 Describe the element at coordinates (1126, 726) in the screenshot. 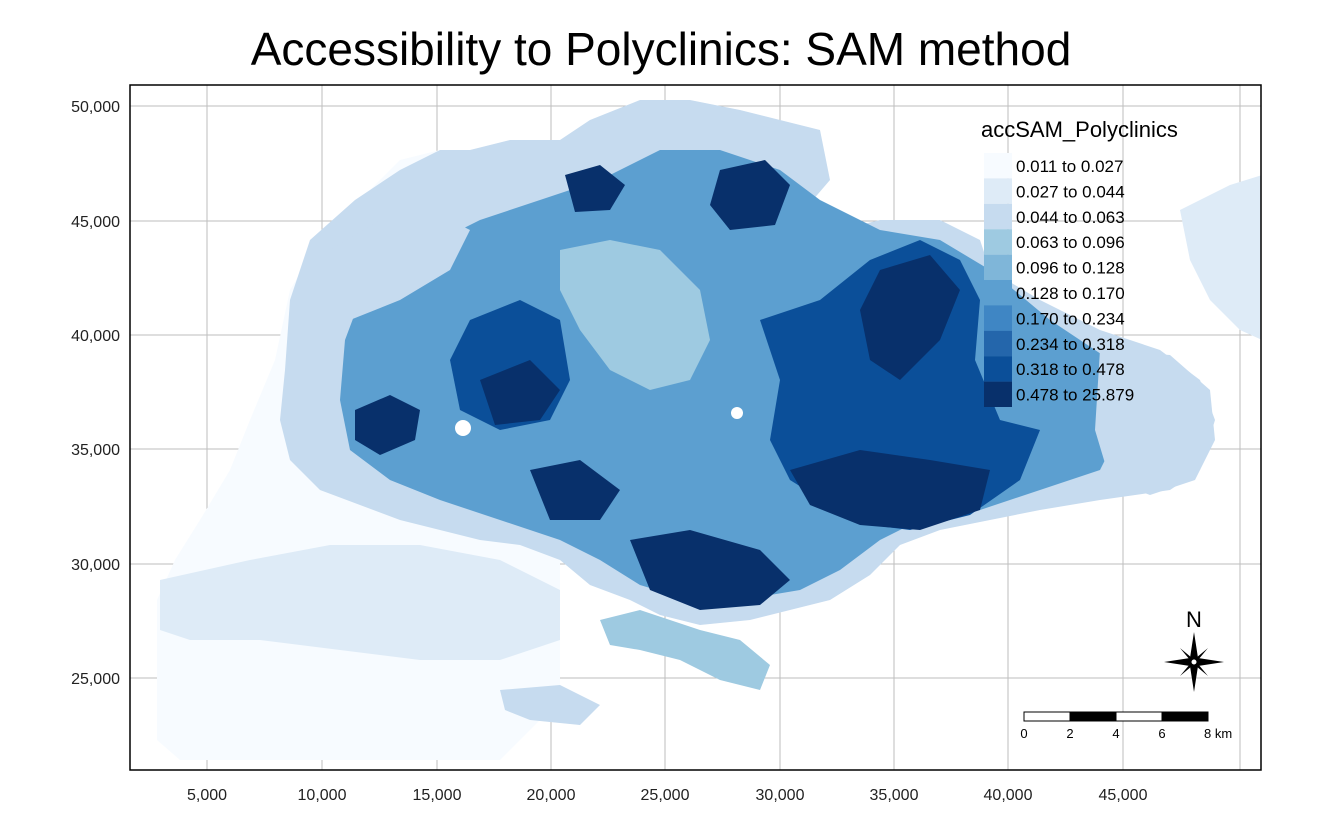

I see `scale-bar: 0 2 4 6 8 km` at that location.